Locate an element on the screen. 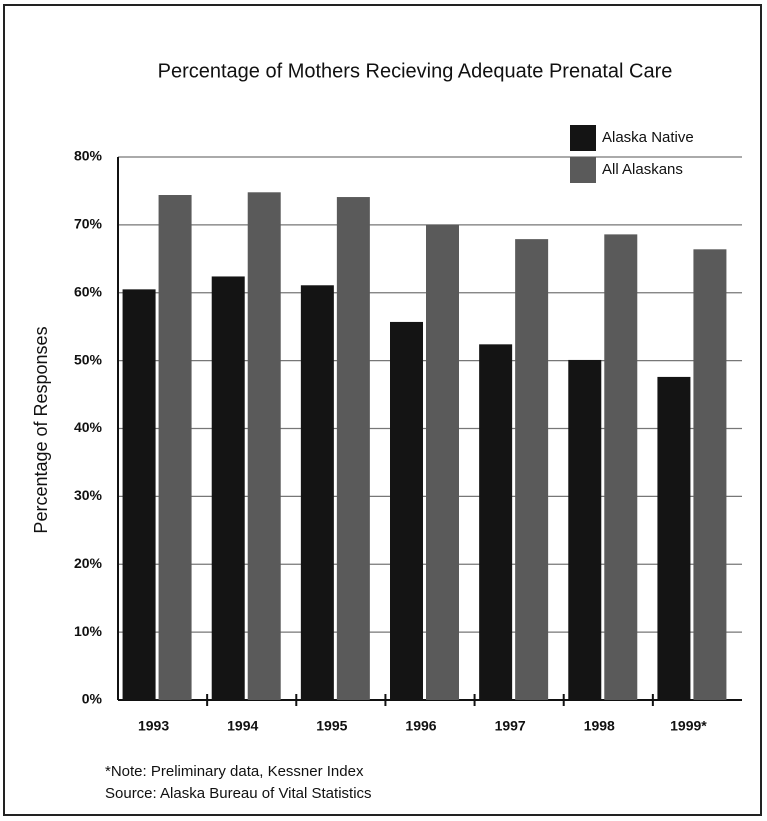 This screenshot has height=821, width=767. y-tick-label: 50% is located at coordinates (88, 359).